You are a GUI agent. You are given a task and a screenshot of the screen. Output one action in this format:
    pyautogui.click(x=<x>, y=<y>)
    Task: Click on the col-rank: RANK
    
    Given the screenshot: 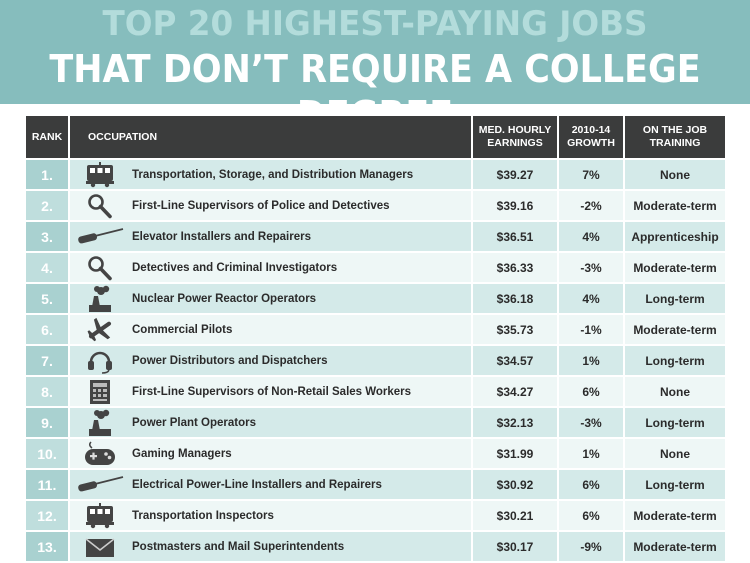 What is the action you would take?
    pyautogui.click(x=48, y=137)
    